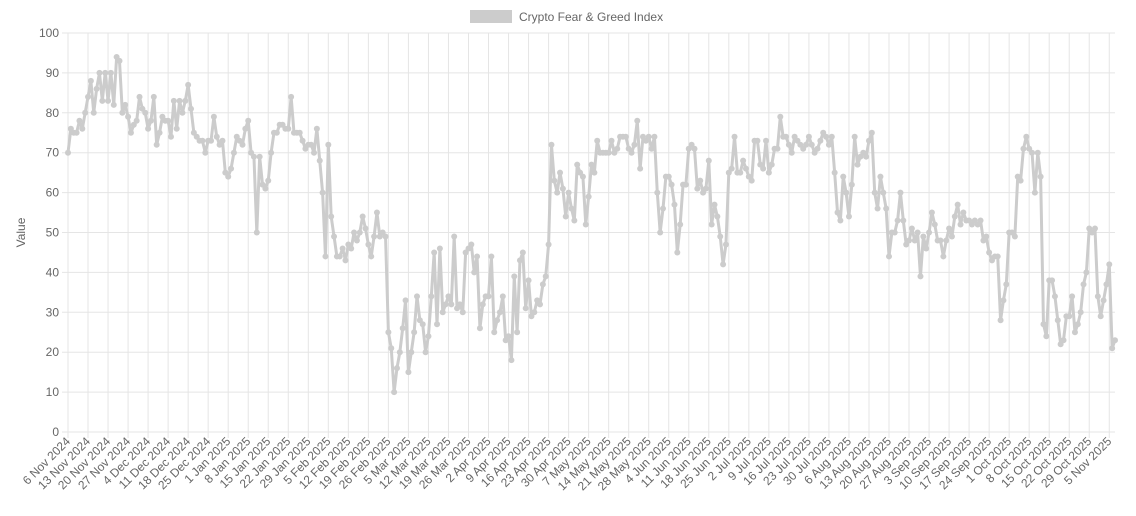  What do you see at coordinates (55, 432) in the screenshot?
I see `y-tick-label: 0` at bounding box center [55, 432].